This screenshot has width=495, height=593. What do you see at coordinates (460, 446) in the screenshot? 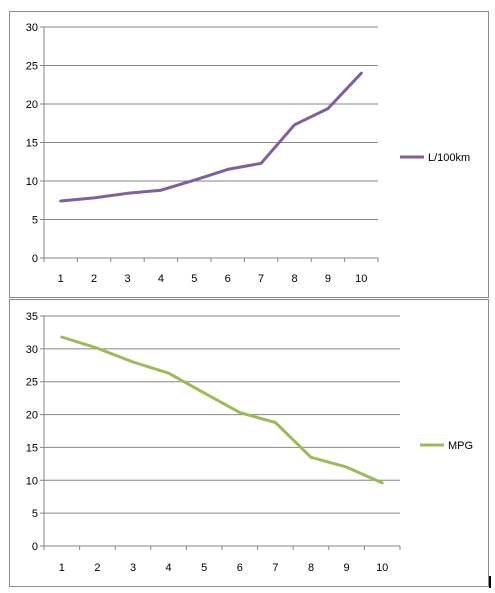
I see `legend-label-mpg: MPG` at bounding box center [460, 446].